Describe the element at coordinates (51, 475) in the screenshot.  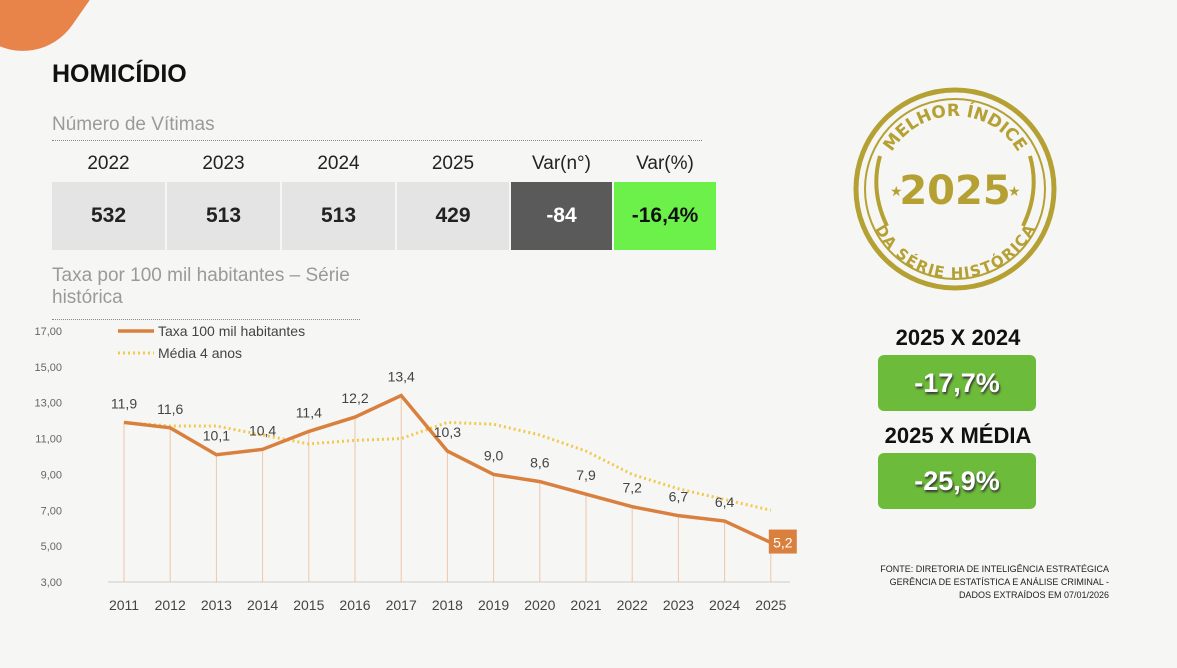
I see `y-tick-label: 9,00` at that location.